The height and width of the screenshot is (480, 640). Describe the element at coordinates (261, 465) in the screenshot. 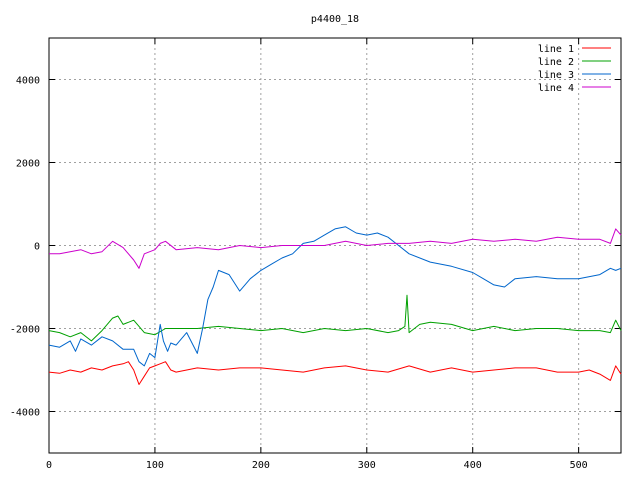

I see `x-tick-label: 200` at that location.